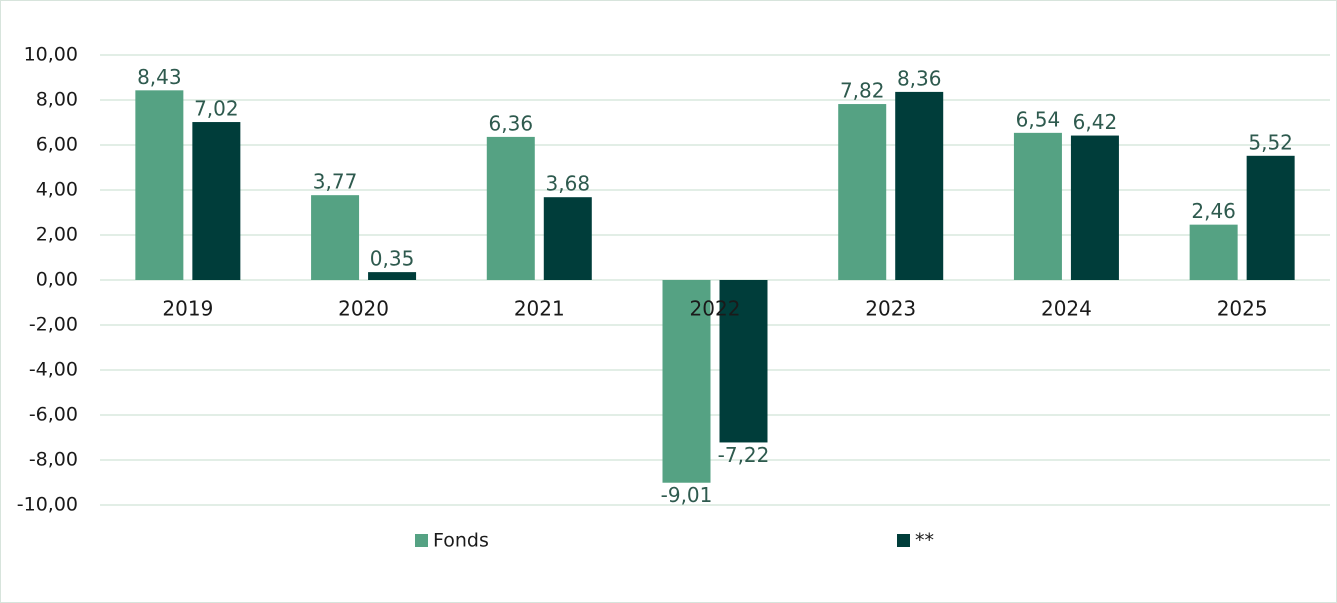 The image size is (1337, 603). I want to click on y-tick-label: 4,00, so click(57, 190).